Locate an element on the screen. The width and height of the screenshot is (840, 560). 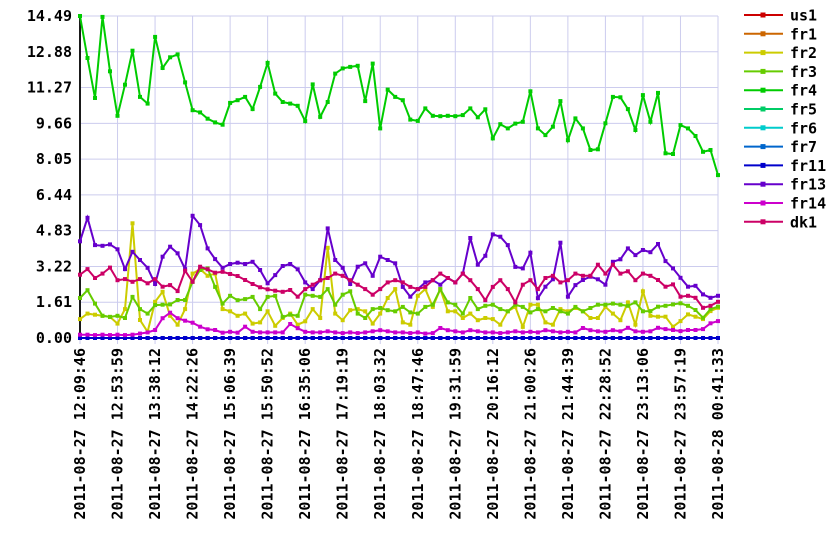
legend-item-fr4: fr4 is located at coordinates (780, 91).